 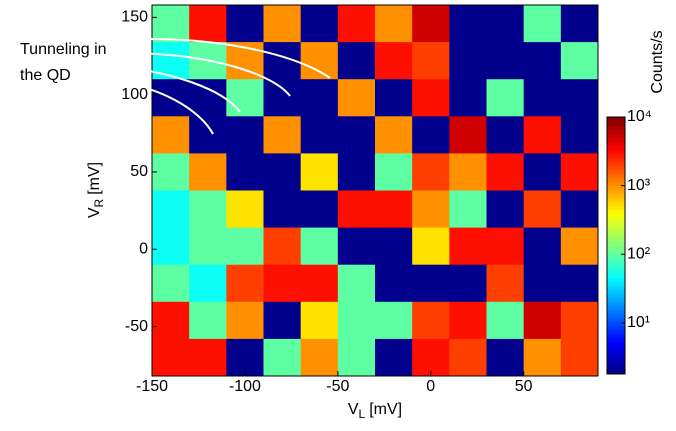 I want to click on x-tick-label: -150, so click(x=152, y=386).